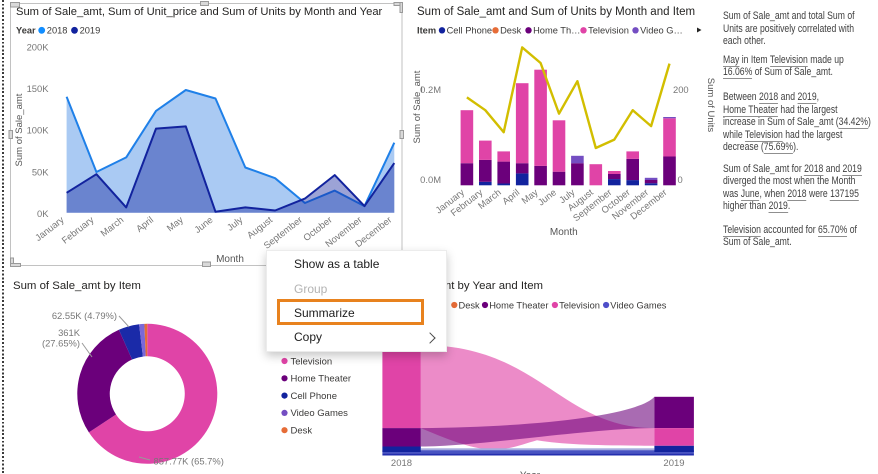  I want to click on svg-text: 150K, so click(38, 88).